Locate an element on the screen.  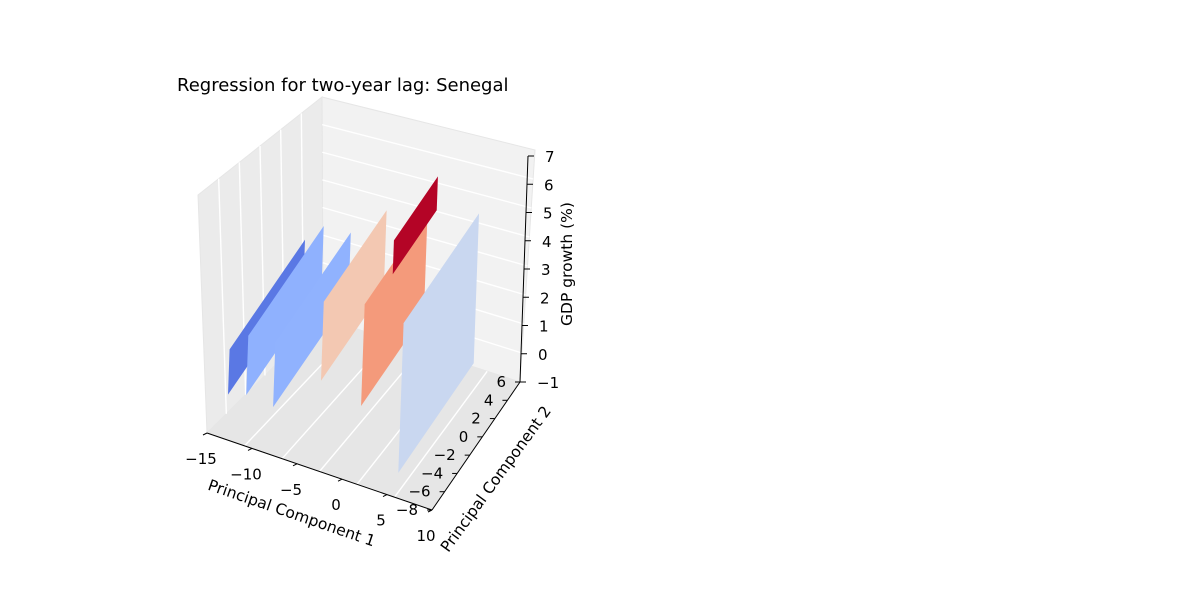
y-tick-label: −8 is located at coordinates (407, 510).